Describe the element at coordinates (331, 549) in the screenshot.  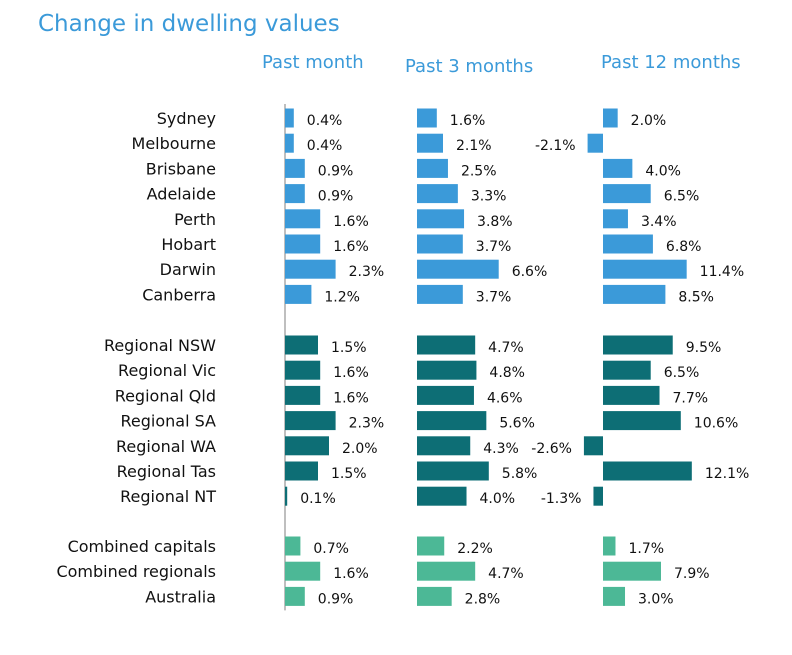
I see `value-label-combined-capitals-past-month: 0.7%` at that location.